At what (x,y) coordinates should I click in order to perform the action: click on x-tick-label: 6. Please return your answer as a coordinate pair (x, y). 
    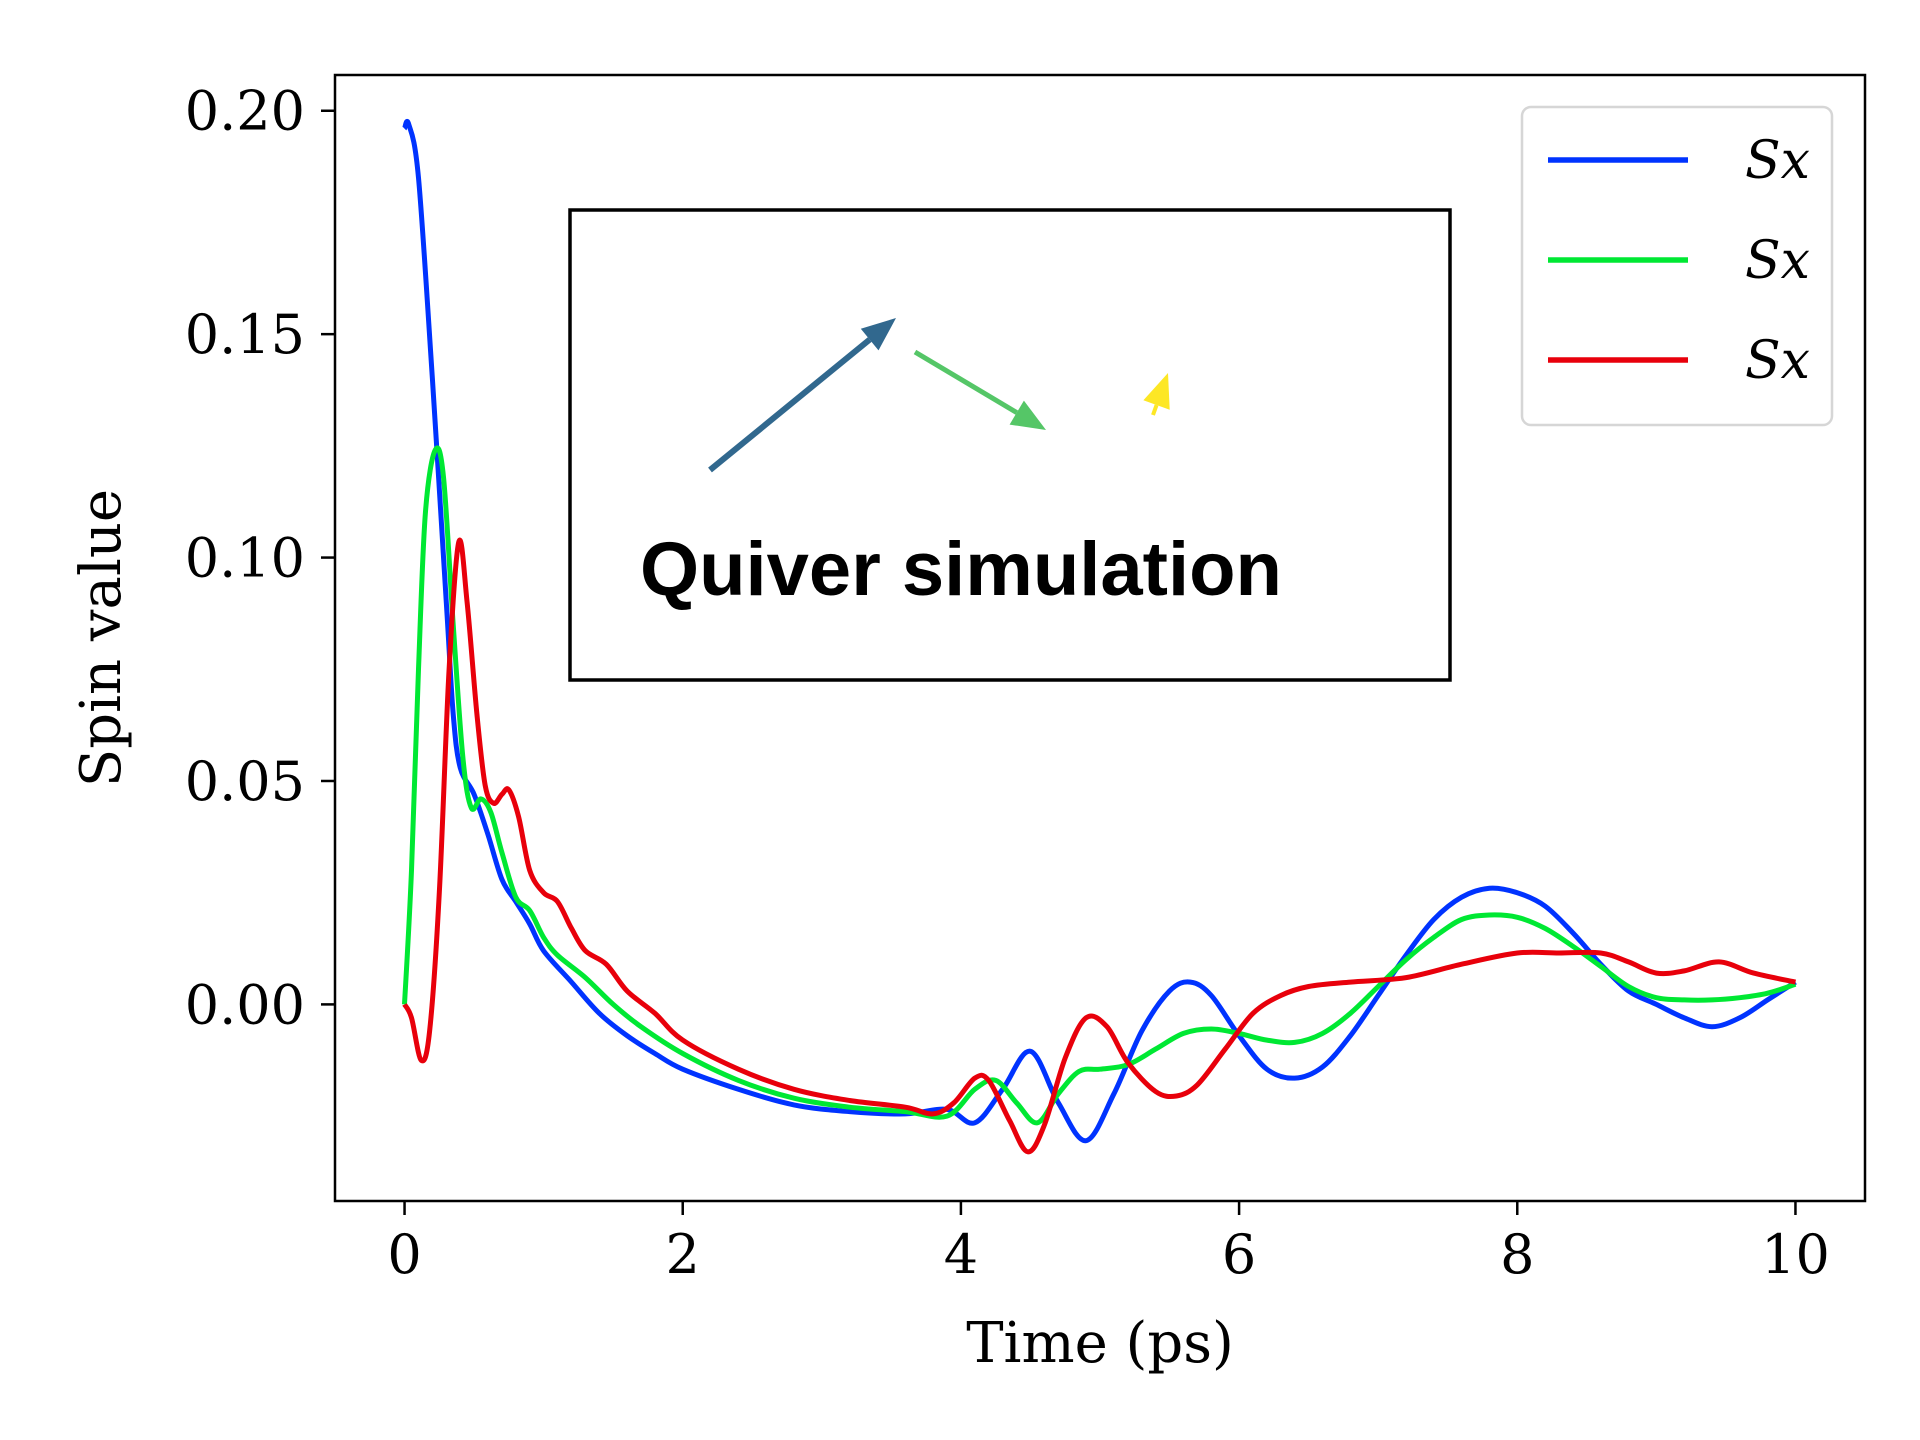
    Looking at the image, I should click on (1239, 1254).